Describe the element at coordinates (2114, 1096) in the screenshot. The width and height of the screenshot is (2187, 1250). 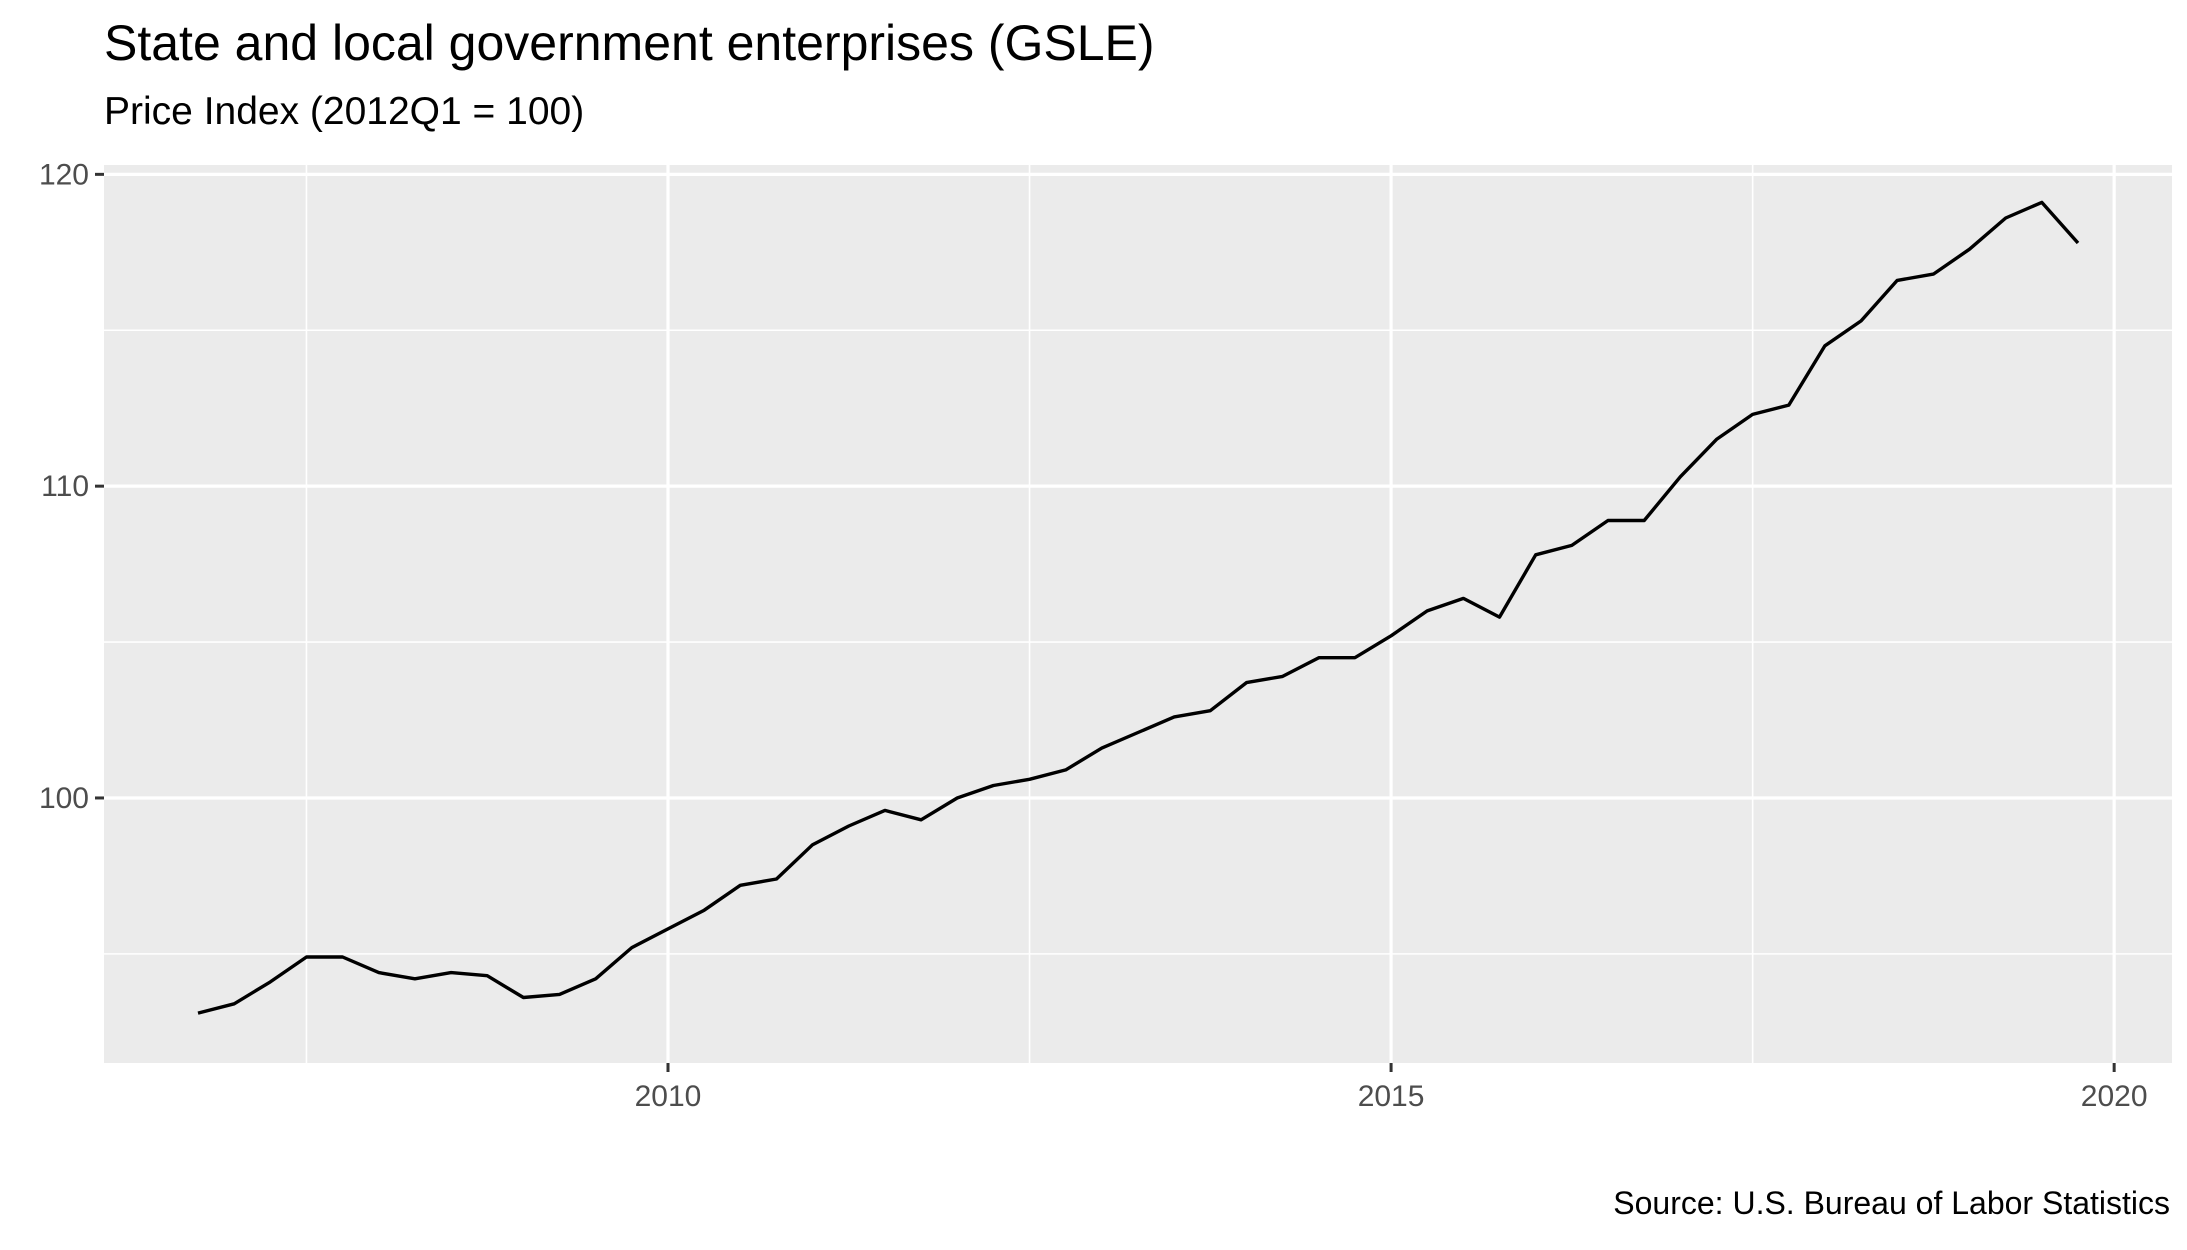
I see `x-tick-label: 2020` at that location.